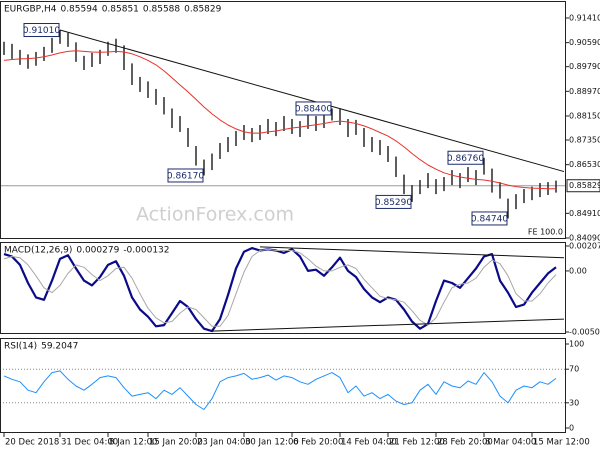  I want to click on x-tick-label: 8 Mar 04:00, so click(510, 443).